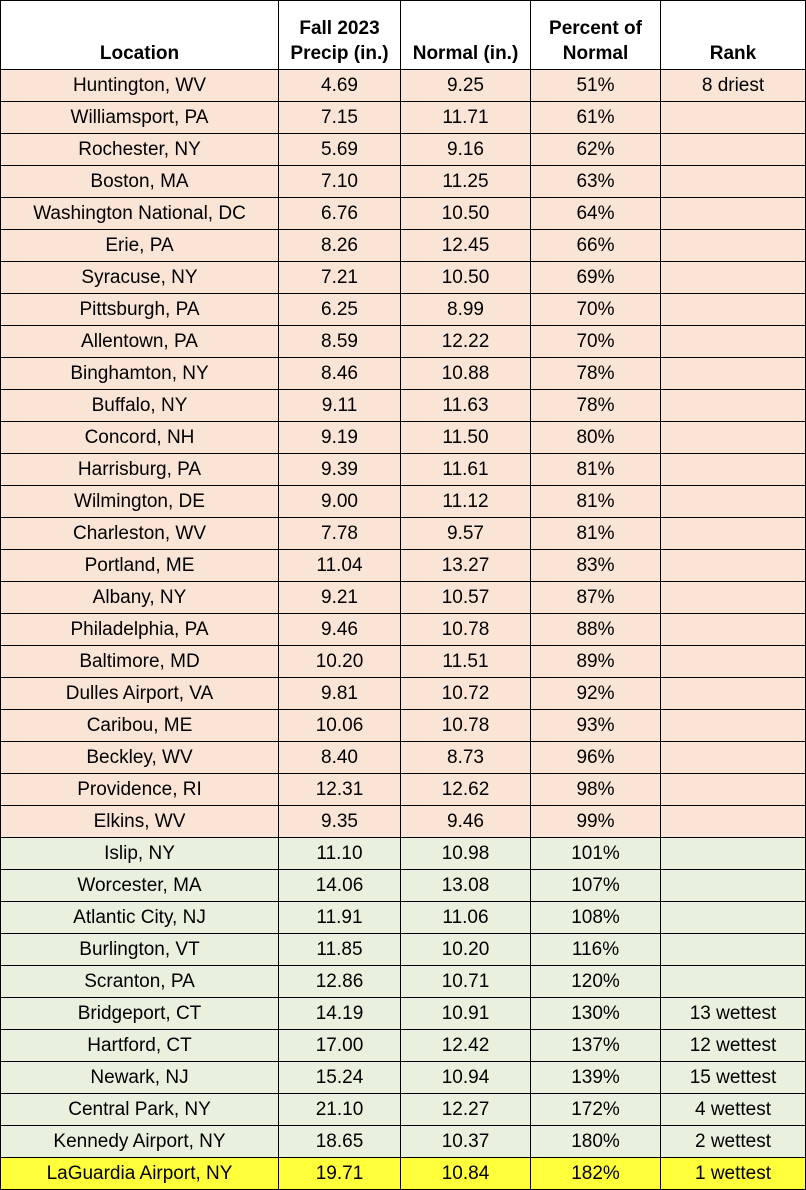 The width and height of the screenshot is (806, 1190). I want to click on fall-precip-cell: 7.10, so click(339, 181).